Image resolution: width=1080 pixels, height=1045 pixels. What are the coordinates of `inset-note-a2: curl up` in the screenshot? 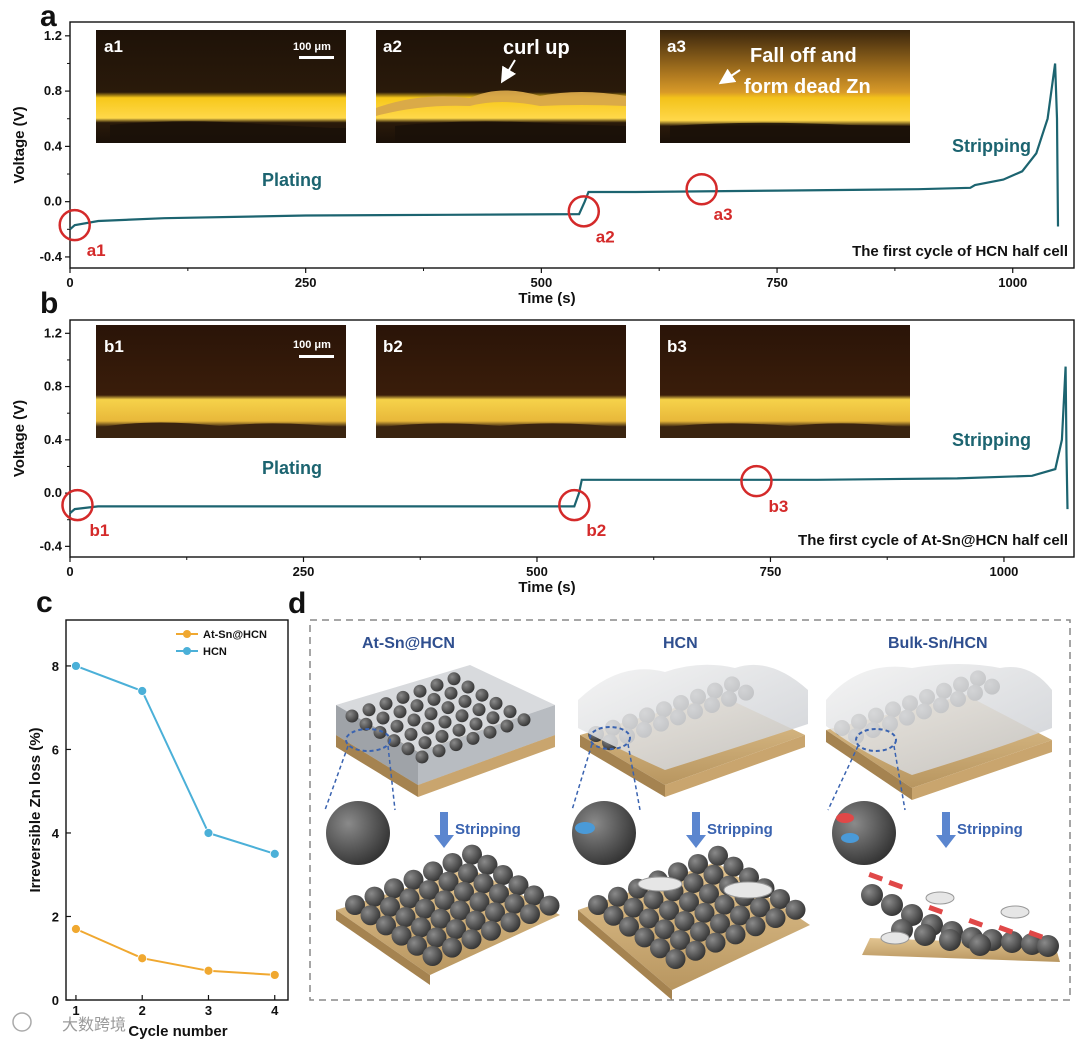 It's located at (536, 48).